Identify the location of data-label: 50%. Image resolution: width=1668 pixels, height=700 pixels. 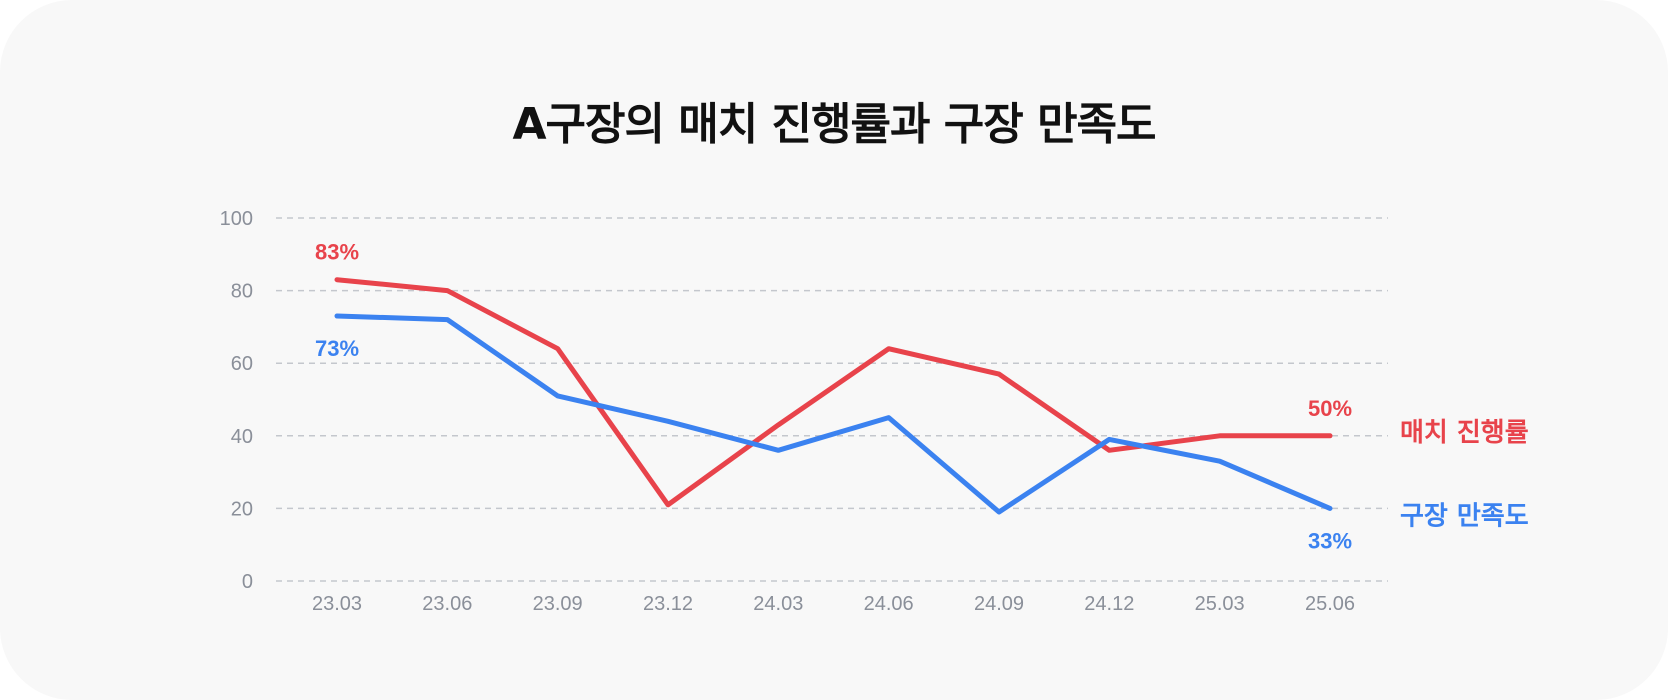
(1330, 408).